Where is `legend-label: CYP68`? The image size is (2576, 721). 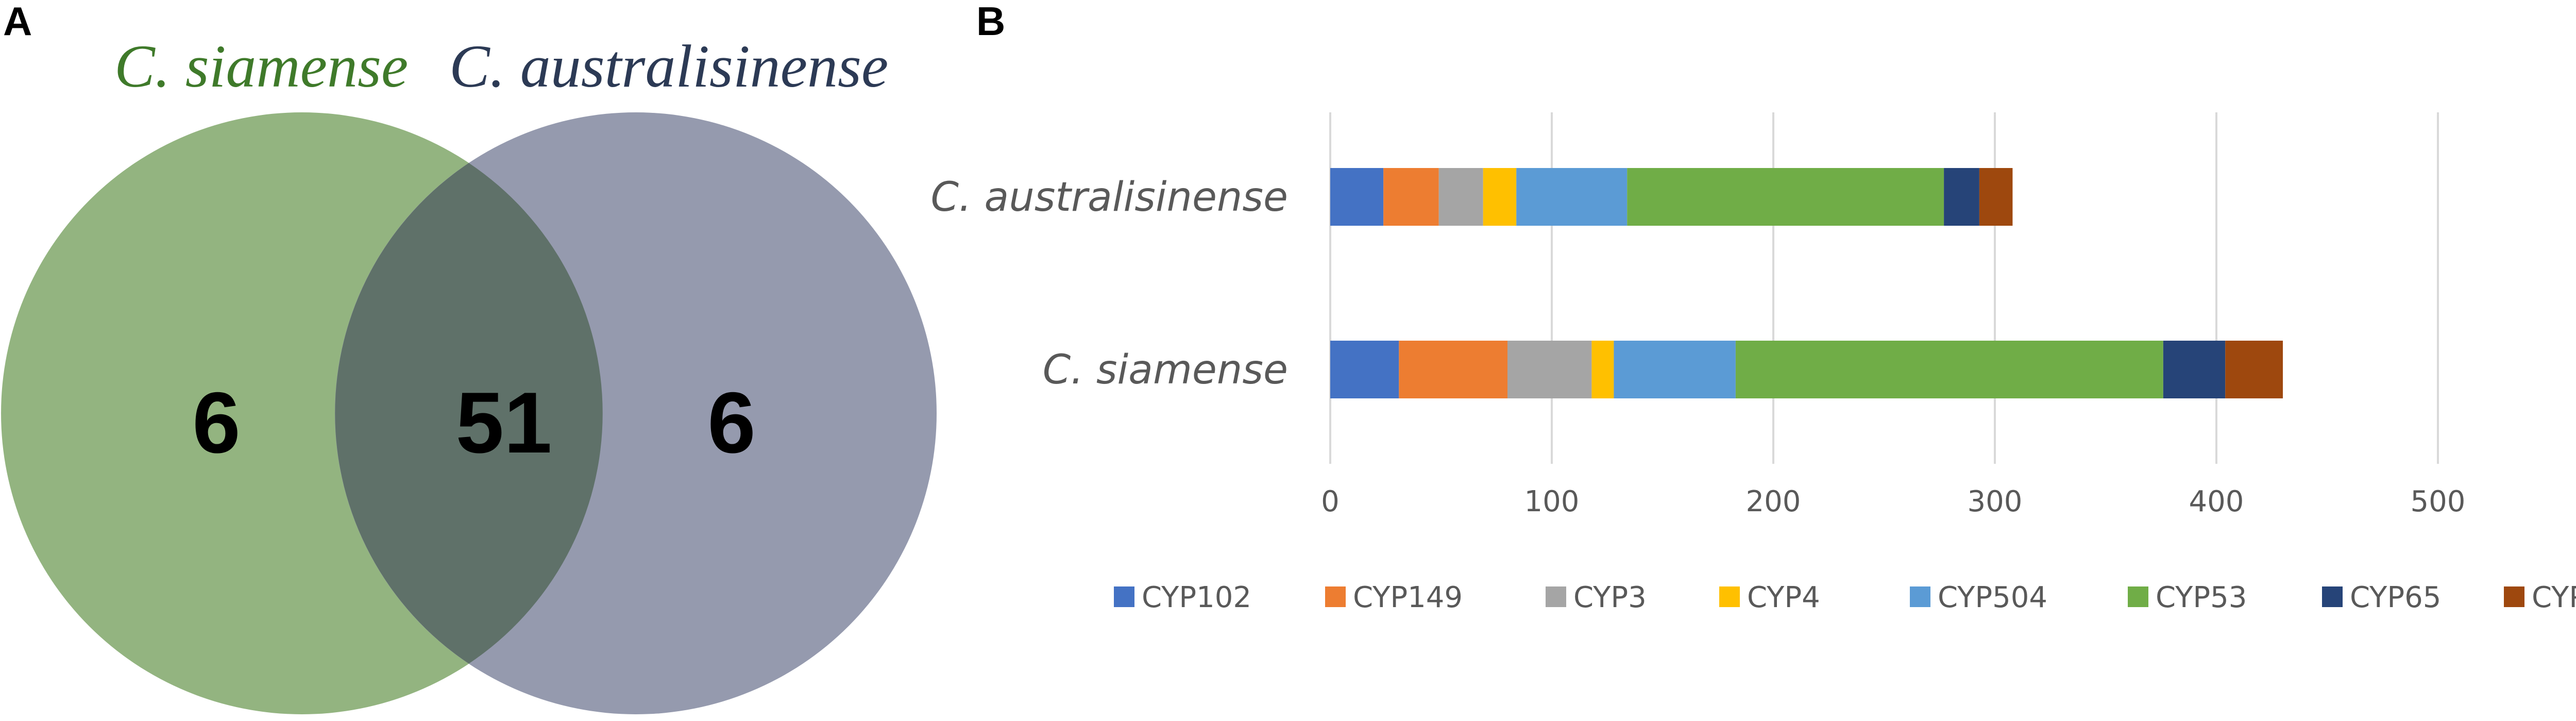
legend-label: CYP68 is located at coordinates (2554, 597).